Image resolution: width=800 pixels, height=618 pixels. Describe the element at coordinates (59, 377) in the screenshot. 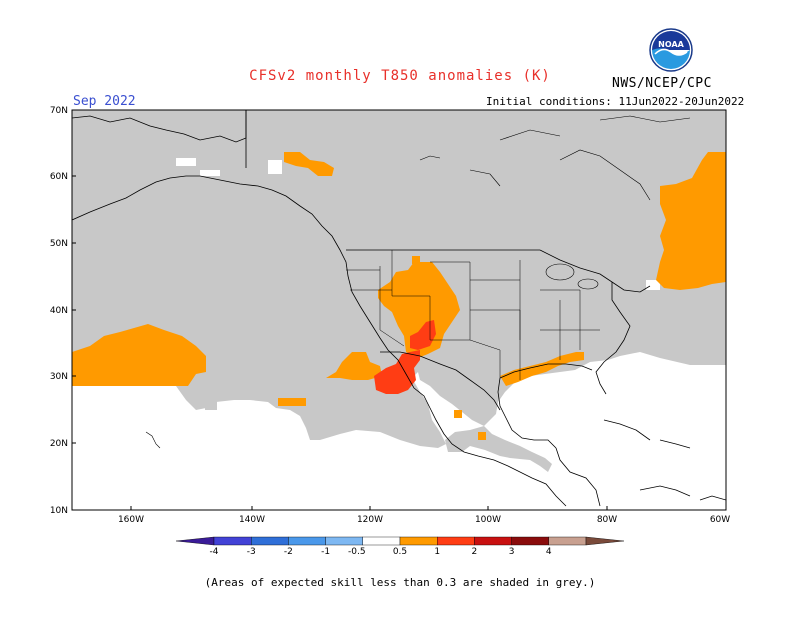

I see `latitude-label: 30N` at that location.